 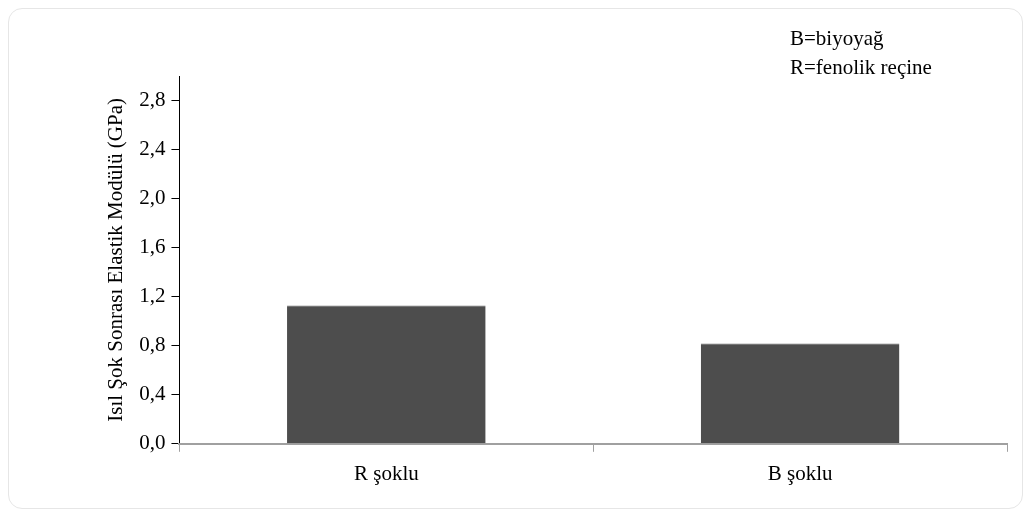 What do you see at coordinates (152, 99) in the screenshot?
I see `y-tick-label: 2,8` at bounding box center [152, 99].